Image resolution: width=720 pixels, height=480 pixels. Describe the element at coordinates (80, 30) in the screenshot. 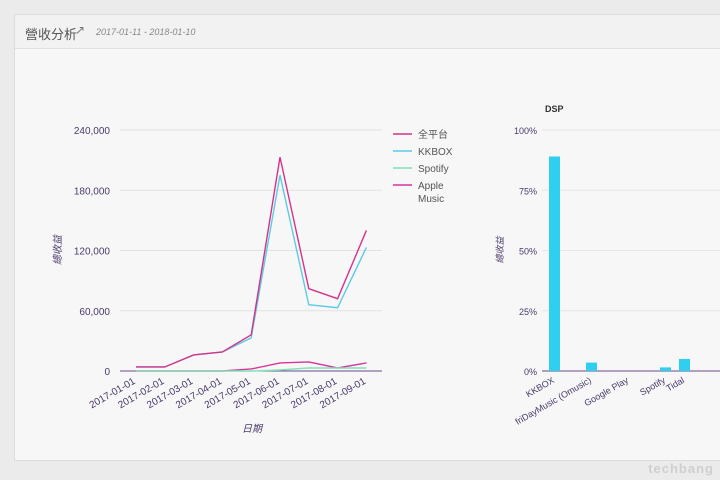

I see `external-link-icon: ↗︎` at that location.